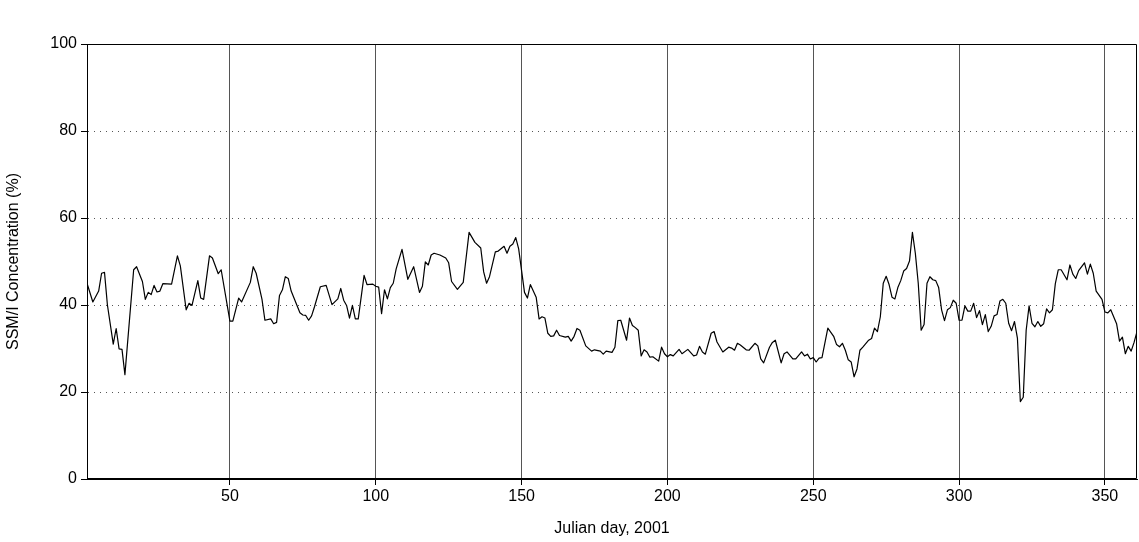  Describe the element at coordinates (612, 527) in the screenshot. I see `x-axis-title: Julian day, 2001` at that location.